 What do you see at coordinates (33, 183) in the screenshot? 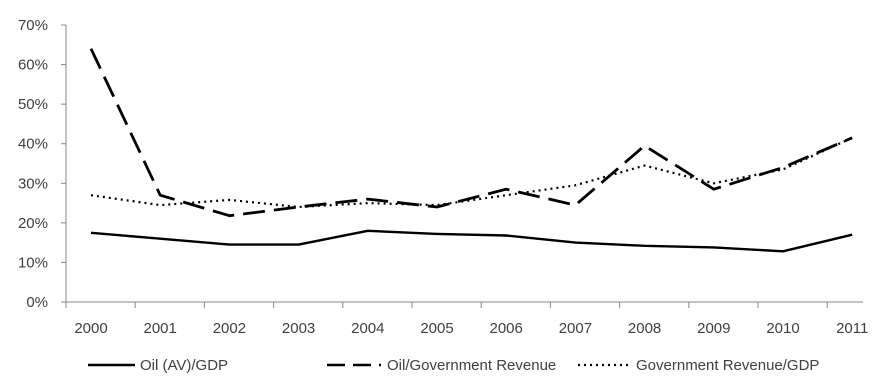
I see `y-tick-label: 30%` at bounding box center [33, 183].